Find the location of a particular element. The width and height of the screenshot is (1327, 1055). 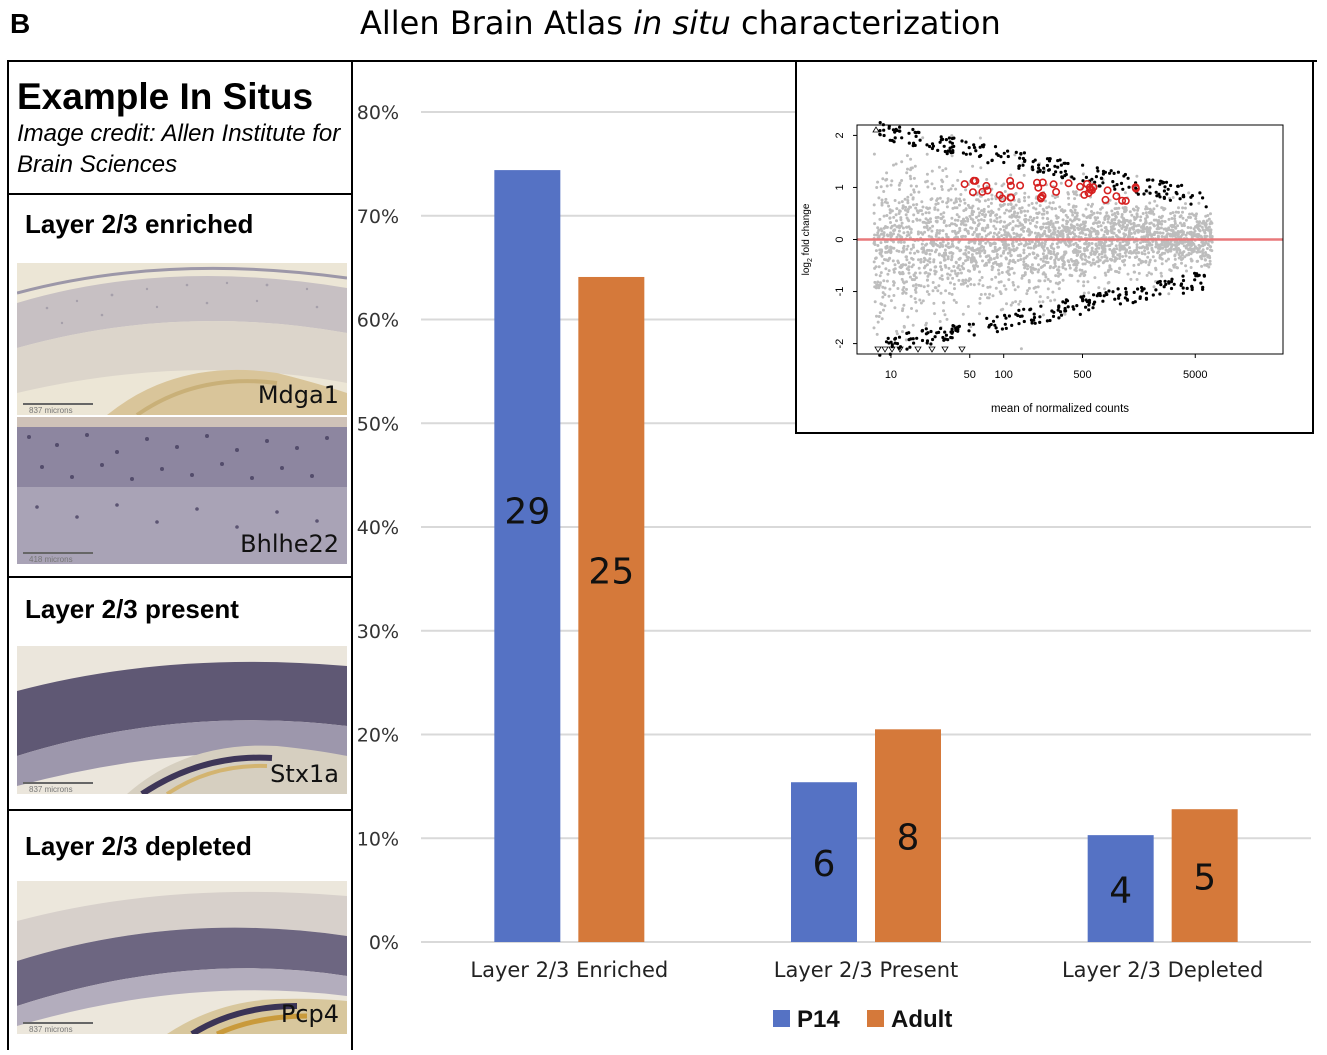

scale-label: 418 microns is located at coordinates (51, 559).